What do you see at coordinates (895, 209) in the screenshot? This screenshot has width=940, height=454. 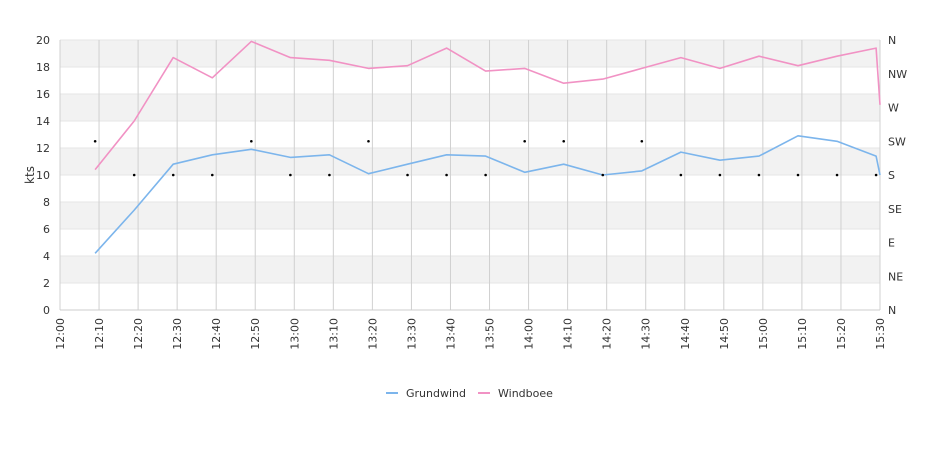 I see `y2-tick-label: SE` at bounding box center [895, 209].